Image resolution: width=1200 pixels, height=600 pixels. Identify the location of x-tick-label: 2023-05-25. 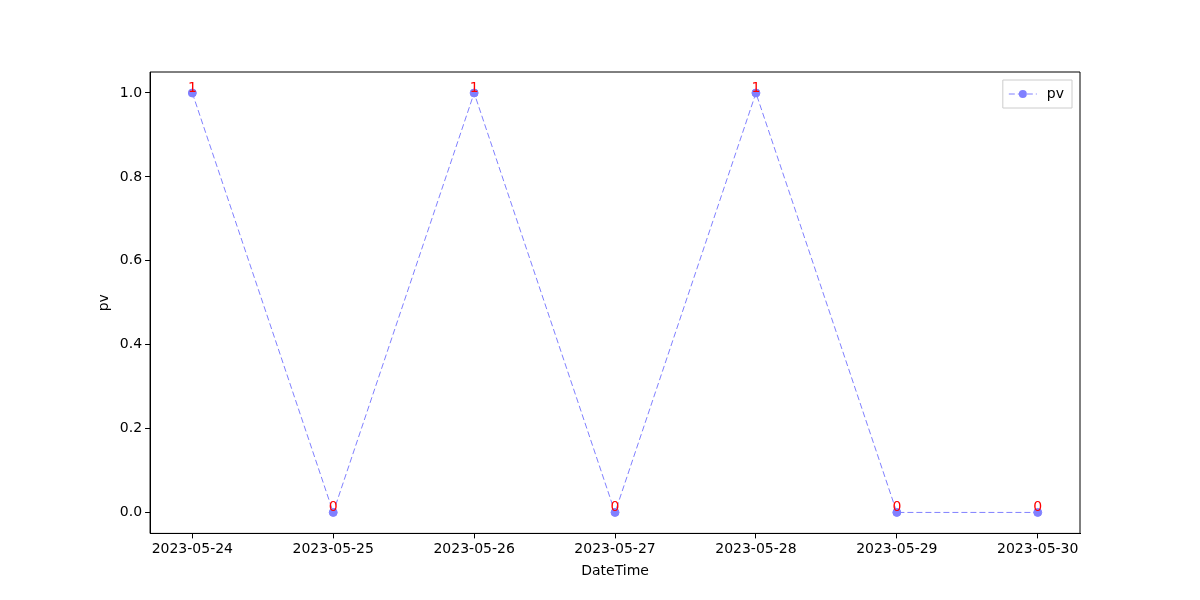
(333, 548).